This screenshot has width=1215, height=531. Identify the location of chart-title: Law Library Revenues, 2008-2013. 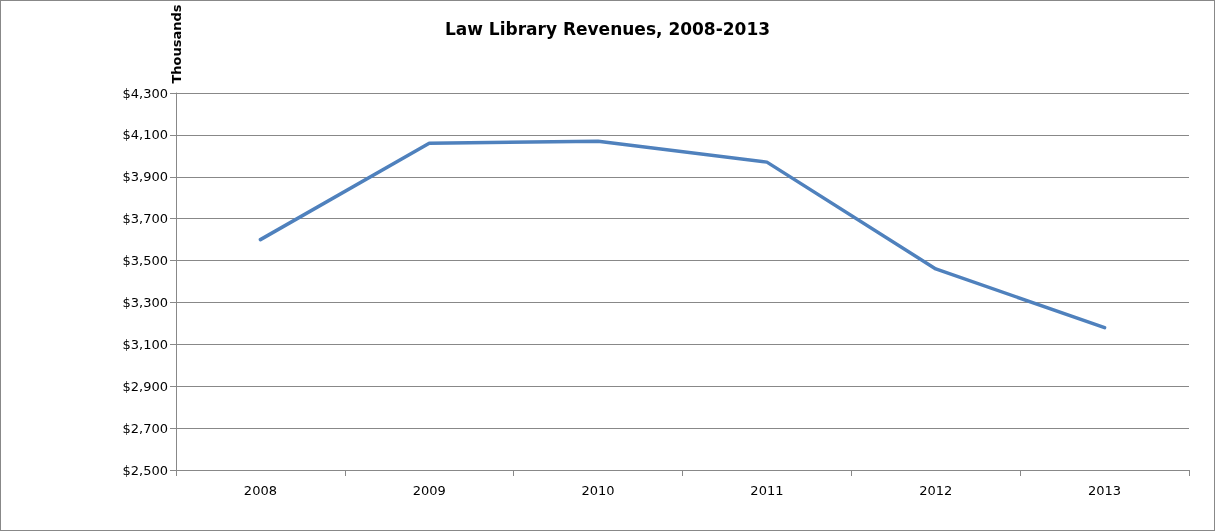
(607, 28).